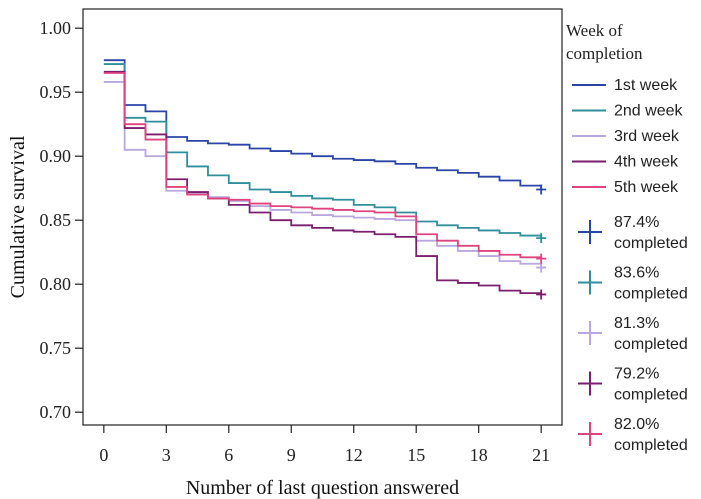  I want to click on legend-label-5: 5th week, so click(646, 187).